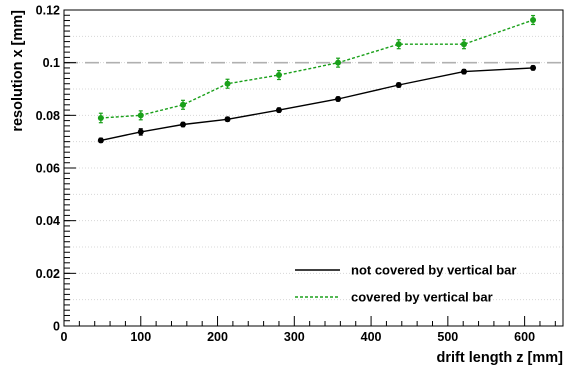 Image resolution: width=566 pixels, height=371 pixels. Describe the element at coordinates (217, 337) in the screenshot. I see `x-tick-label: 200` at that location.